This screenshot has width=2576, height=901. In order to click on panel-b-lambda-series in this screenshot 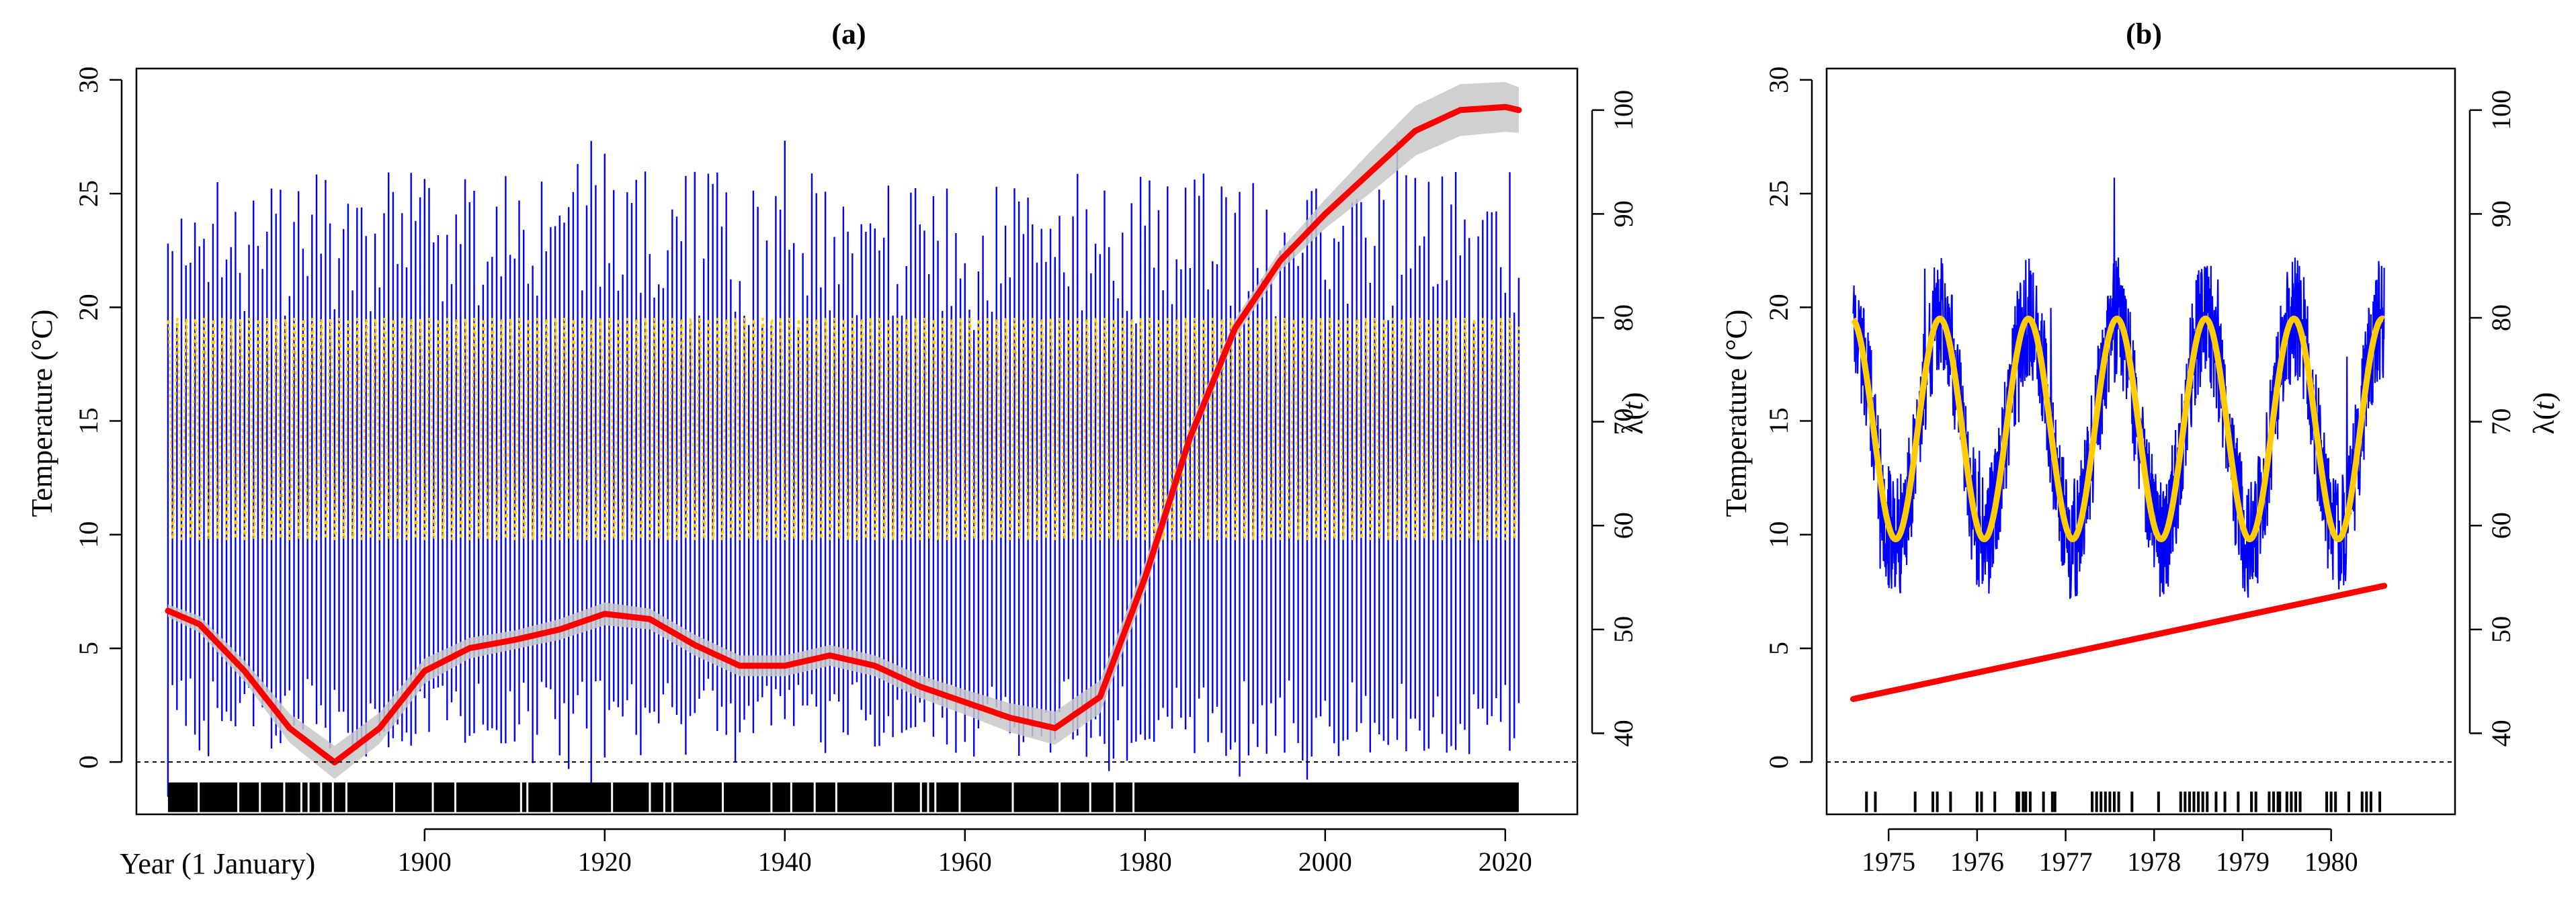, I will do `click(2119, 642)`.